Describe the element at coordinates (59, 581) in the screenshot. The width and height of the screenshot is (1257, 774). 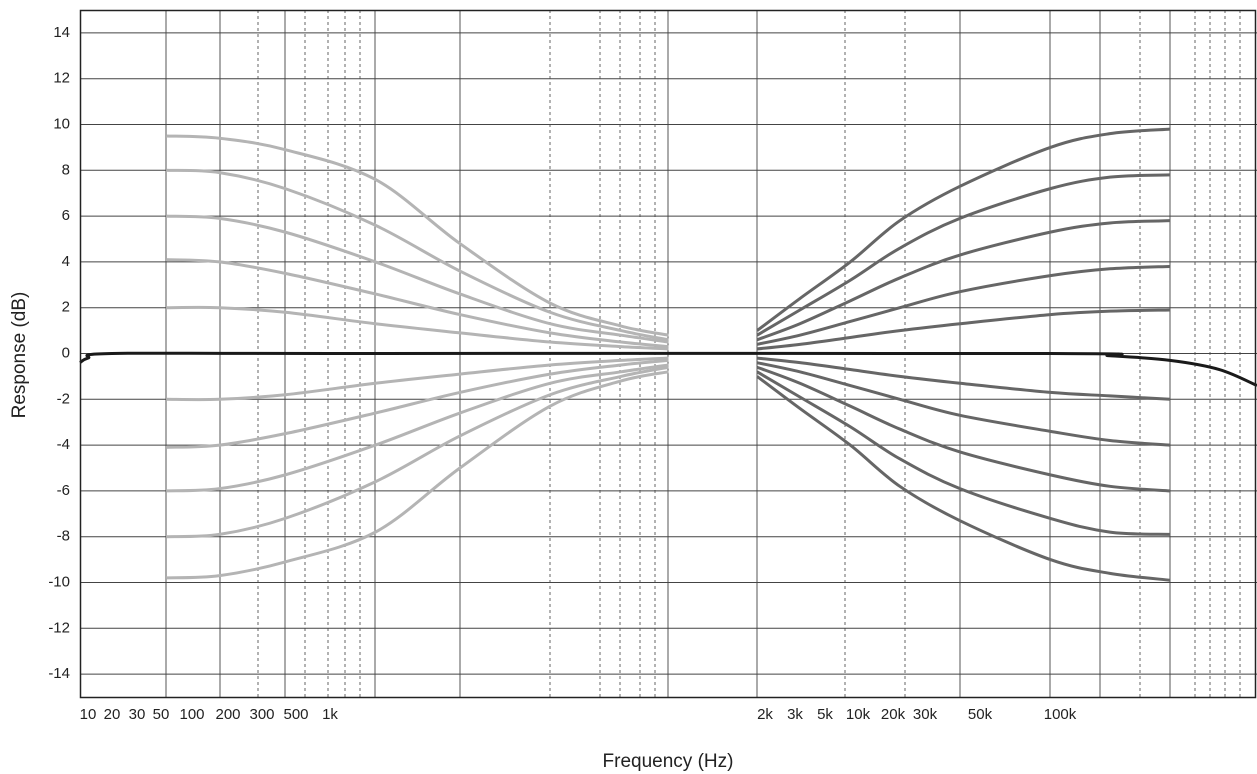
I see `y-tick-label: -10` at that location.